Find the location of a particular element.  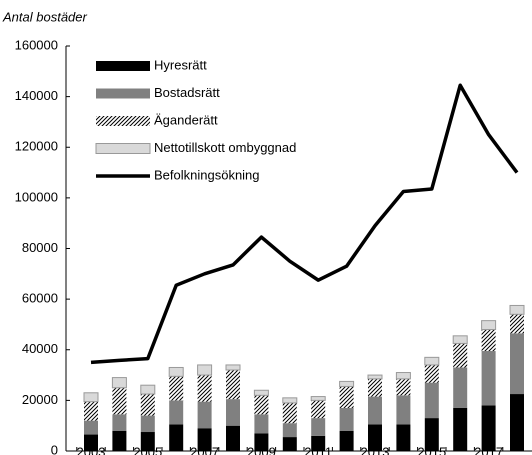

y-tick-label: 100000 is located at coordinates (36, 196).